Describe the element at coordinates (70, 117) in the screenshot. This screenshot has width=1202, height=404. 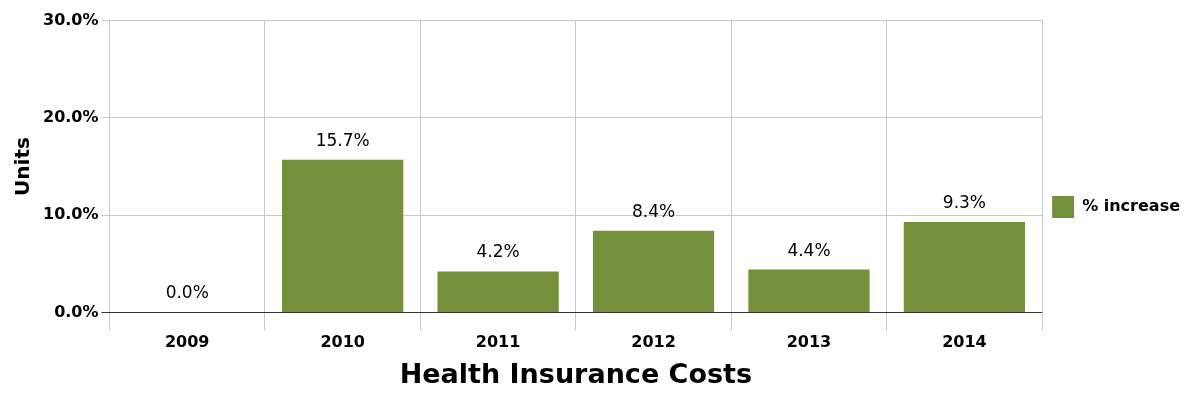
I see `y-tick-label: 20.0%` at that location.